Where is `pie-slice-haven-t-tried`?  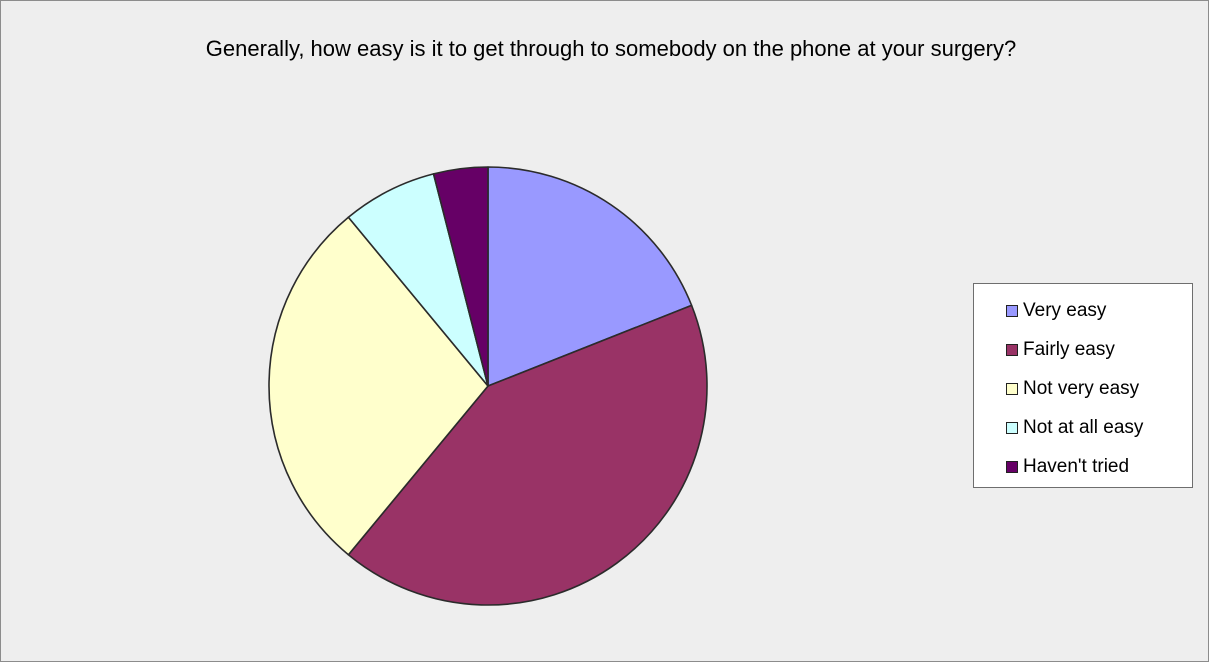
pie-slice-haven-t-tried is located at coordinates (460, 276).